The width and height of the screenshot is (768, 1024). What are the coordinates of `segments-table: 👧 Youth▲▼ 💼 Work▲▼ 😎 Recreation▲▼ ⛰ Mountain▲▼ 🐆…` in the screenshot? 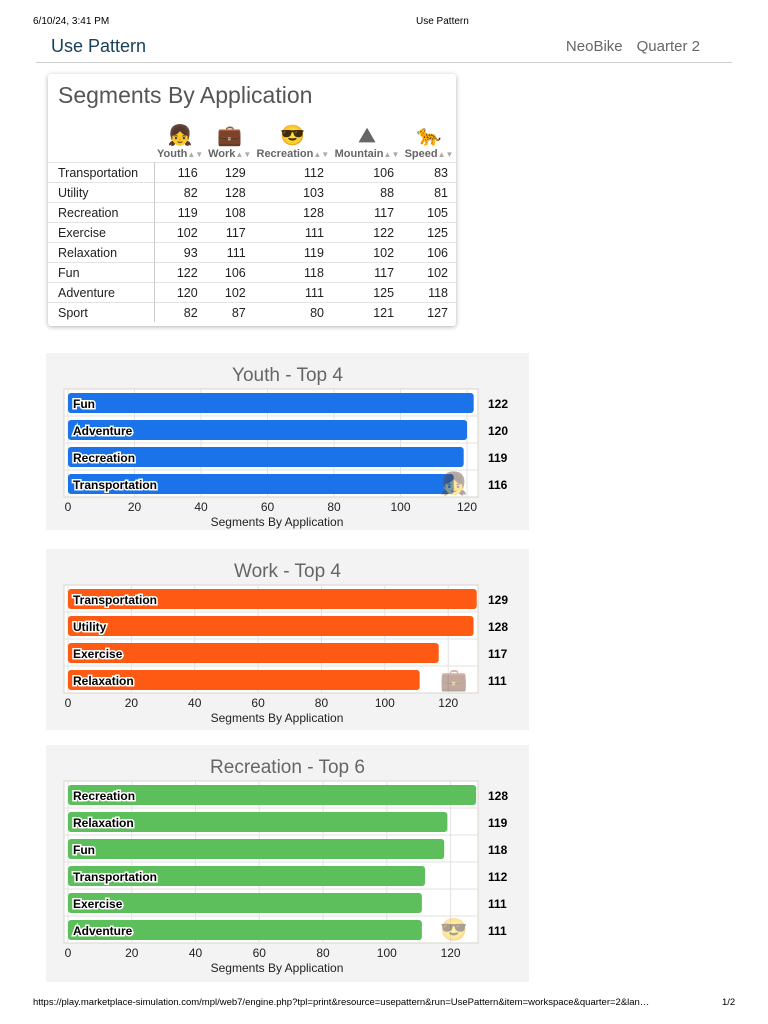 It's located at (252, 221).